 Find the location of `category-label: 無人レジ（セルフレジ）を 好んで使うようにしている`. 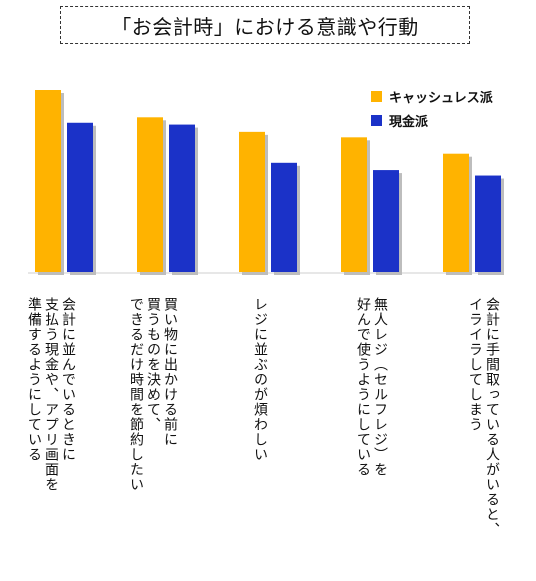

category-label: 無人レジ（セルフレジ）を 好んで使うようにしている is located at coordinates (371, 387).